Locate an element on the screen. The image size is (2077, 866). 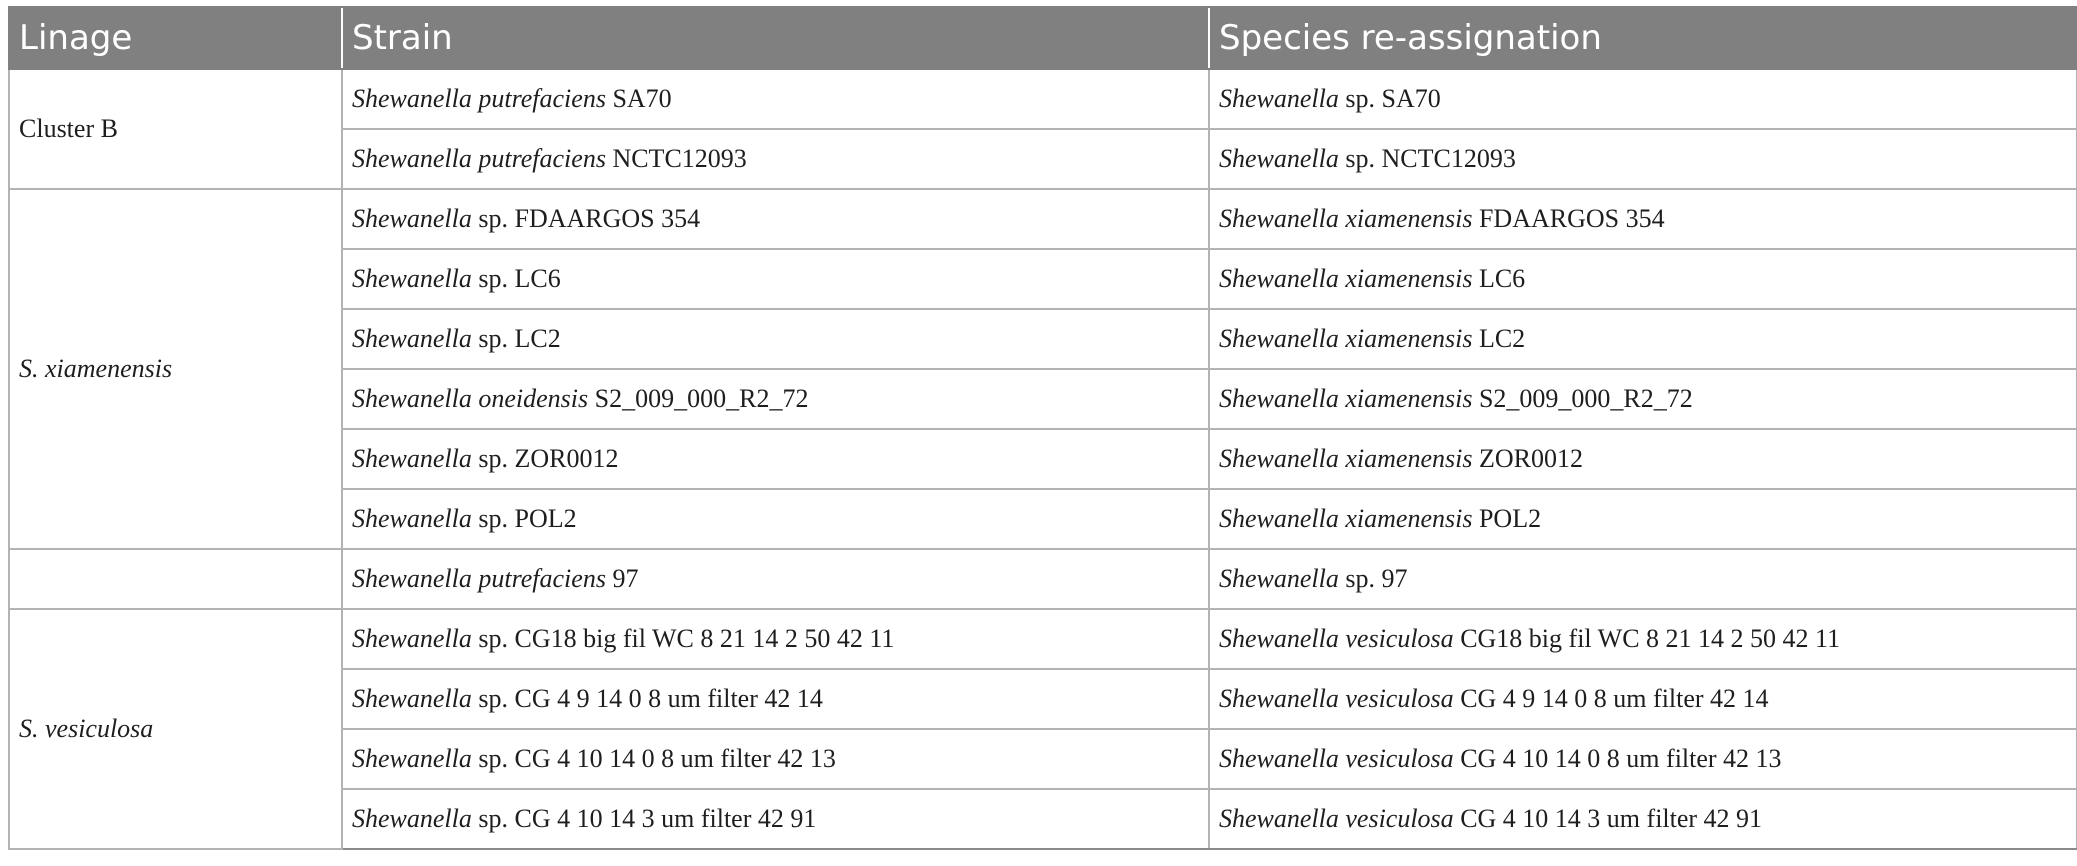
species-reassignation-cell: Shewanella xiamenensis FDAARGOS 354 is located at coordinates (1642, 219).